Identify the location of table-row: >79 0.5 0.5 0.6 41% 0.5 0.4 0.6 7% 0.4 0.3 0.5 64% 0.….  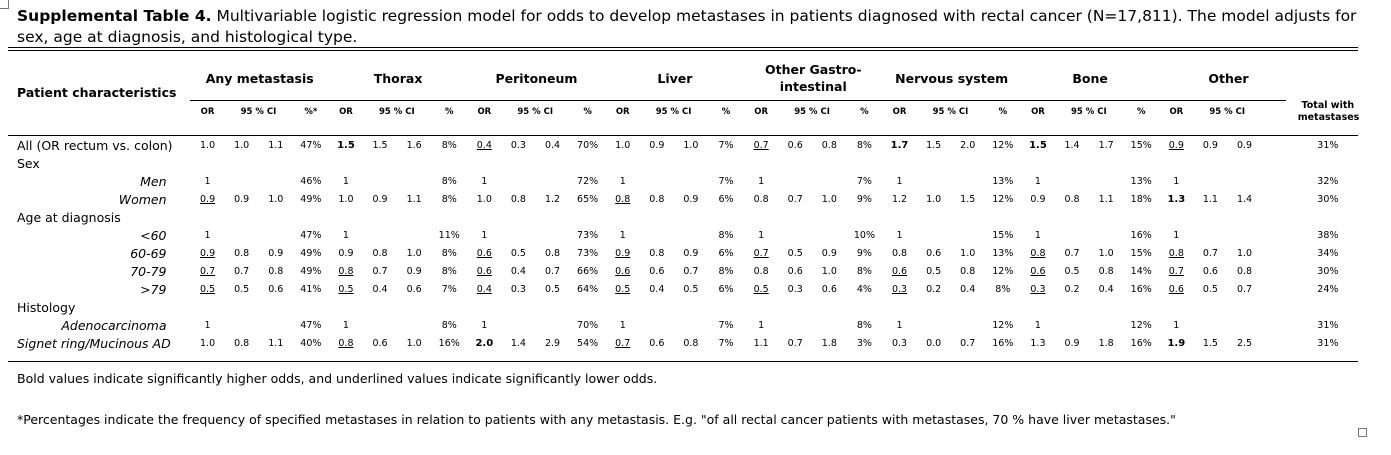
(683, 289).